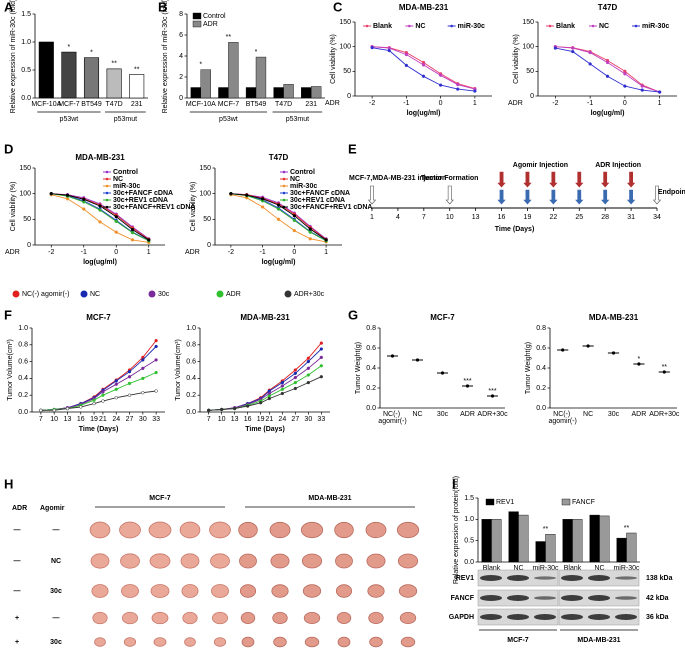 This screenshot has height=653, width=685. Describe the element at coordinates (209, 419) in the screenshot. I see `x-tick-label: 7` at that location.